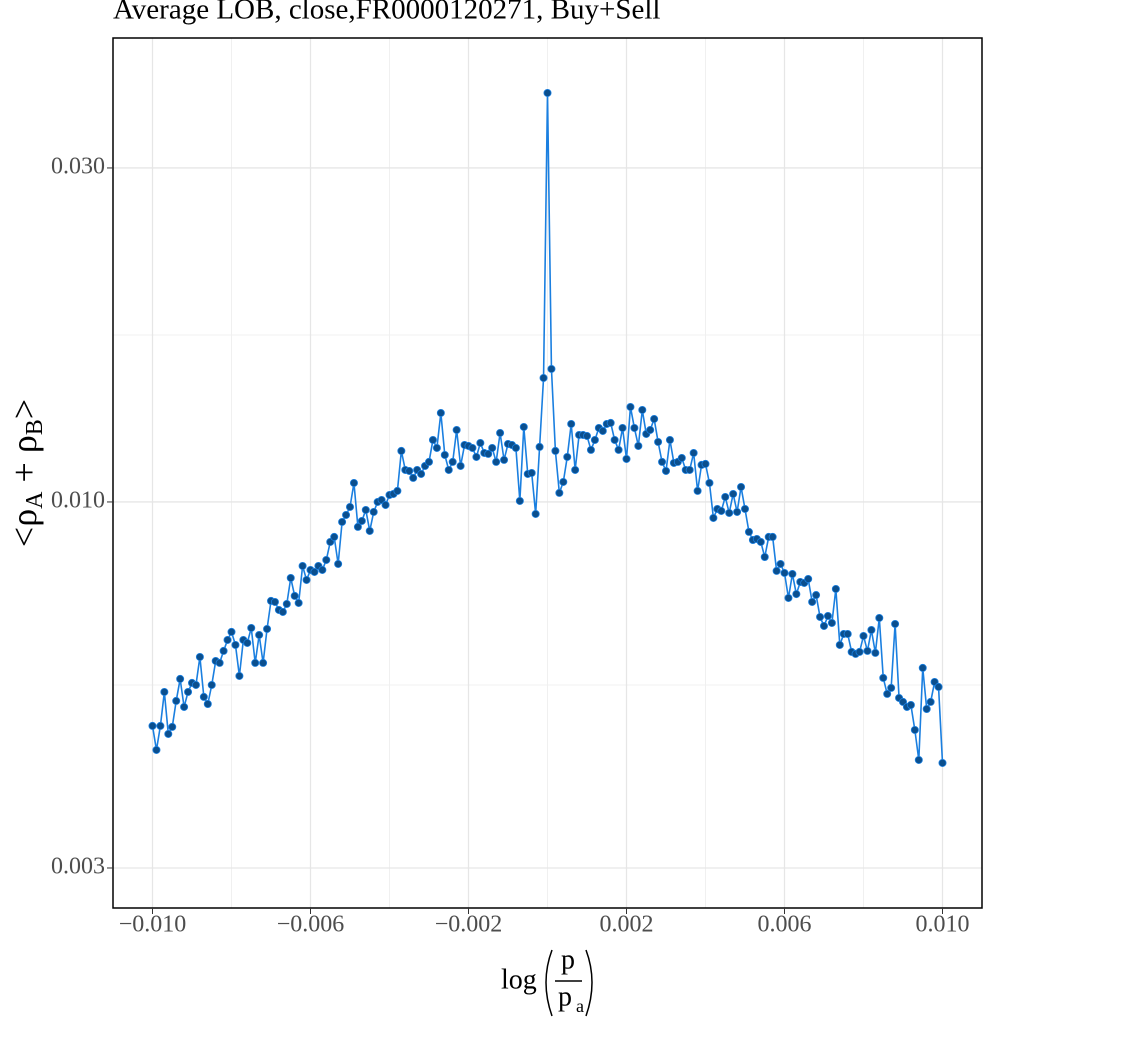 This screenshot has width=1130, height=1045. I want to click on y-tick-label: 0.030, so click(78, 166).